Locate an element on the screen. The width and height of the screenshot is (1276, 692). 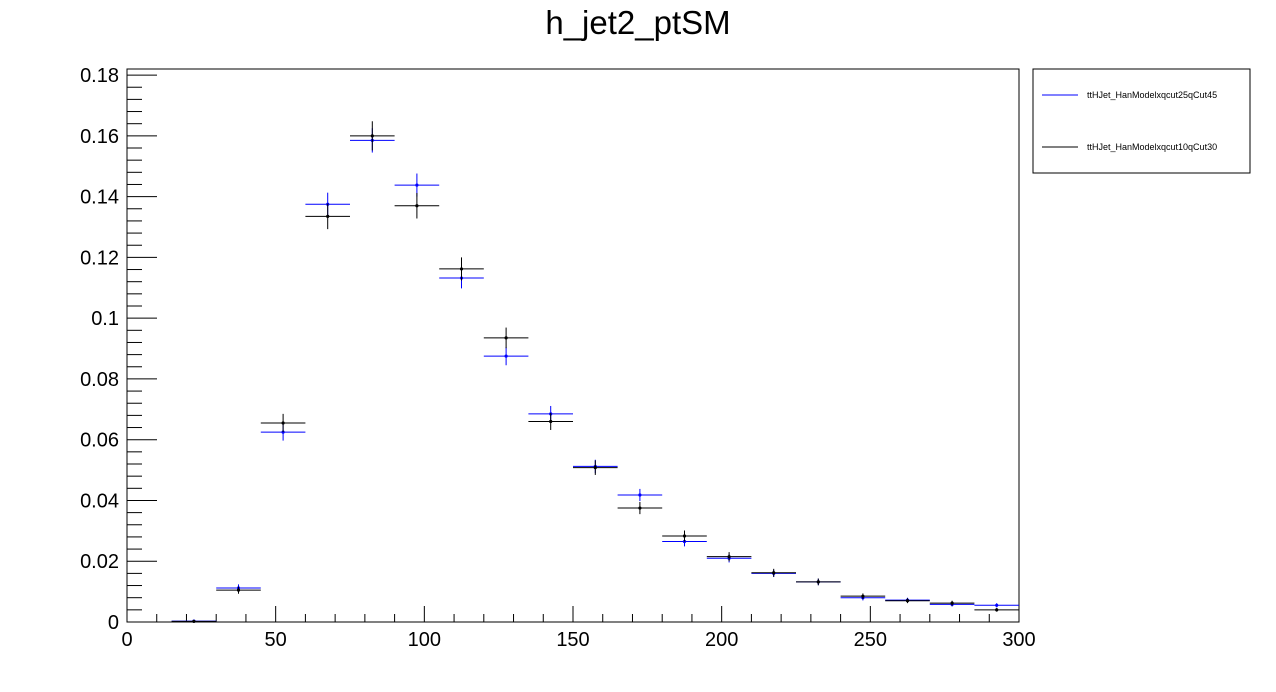
x-tick-label: 100 is located at coordinates (424, 640).